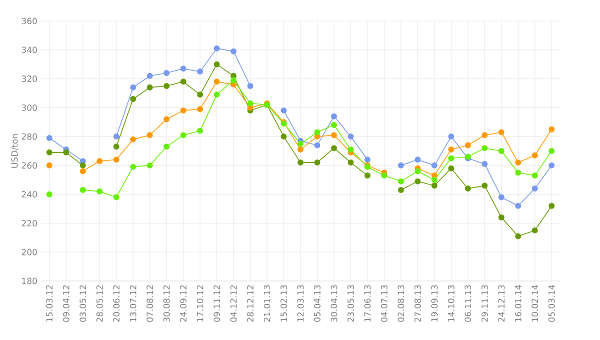 This screenshot has height=340, width=600. Describe the element at coordinates (417, 303) in the screenshot. I see `x-tick-label: 27.08.13` at that location.